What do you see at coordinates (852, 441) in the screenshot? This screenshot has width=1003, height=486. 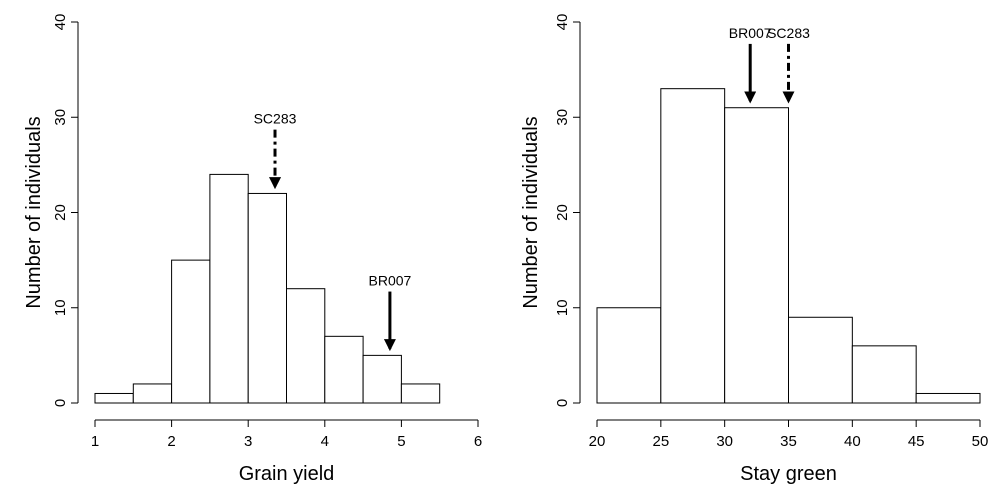 I see `x-tick-label: 40` at bounding box center [852, 441].